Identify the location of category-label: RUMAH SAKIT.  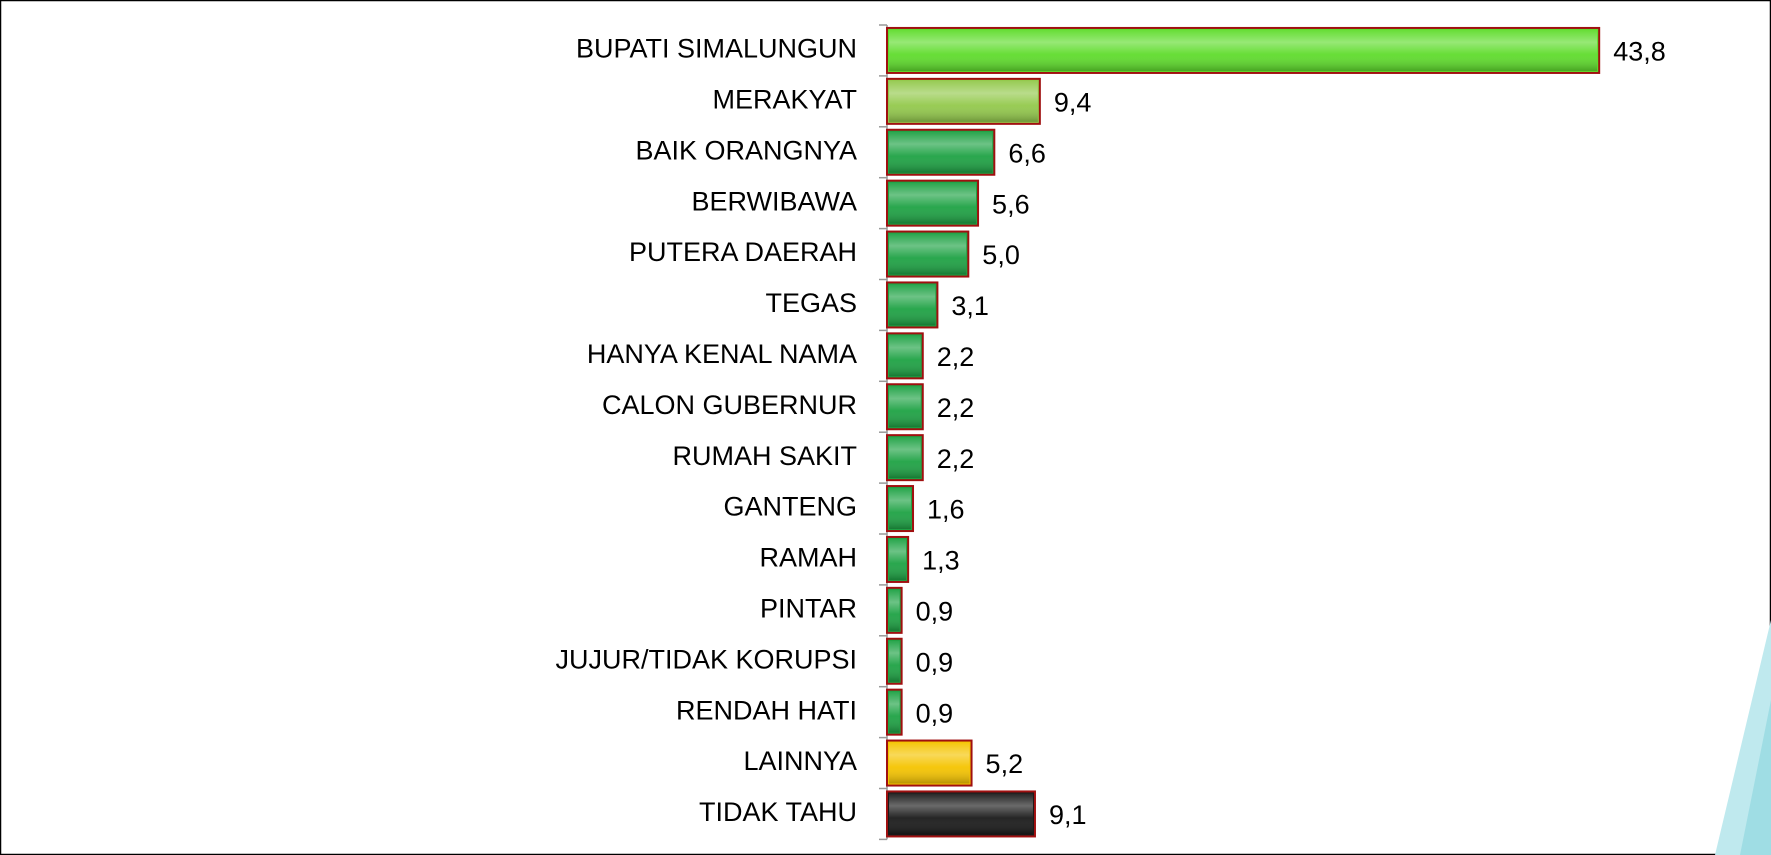
(764, 456).